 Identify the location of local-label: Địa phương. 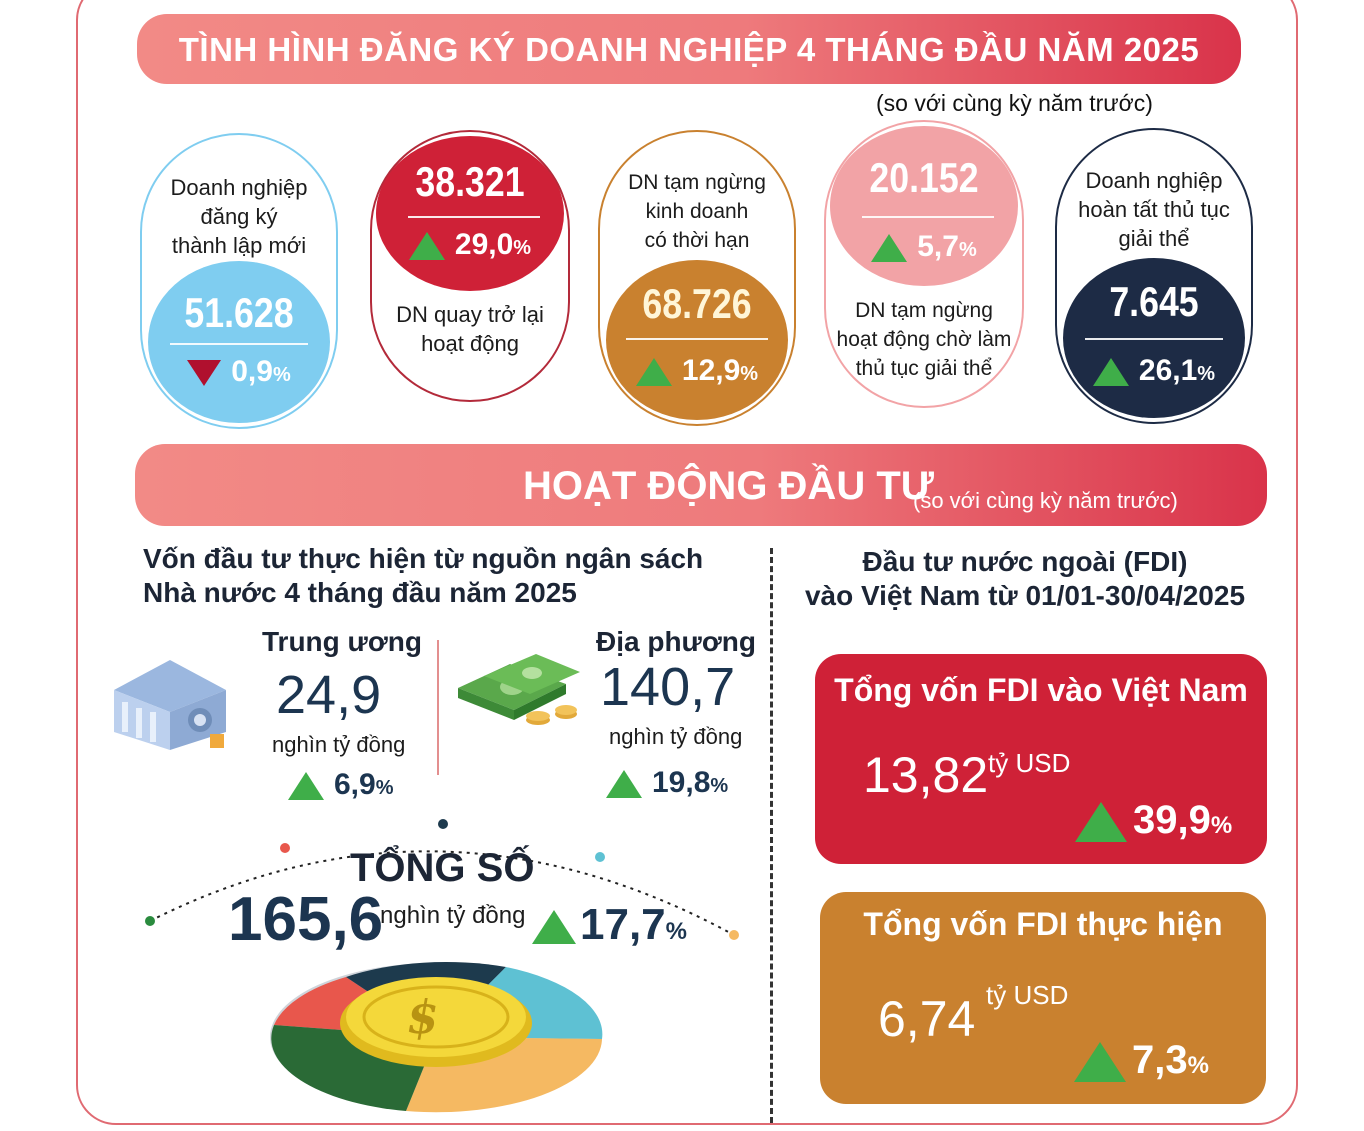
(676, 641).